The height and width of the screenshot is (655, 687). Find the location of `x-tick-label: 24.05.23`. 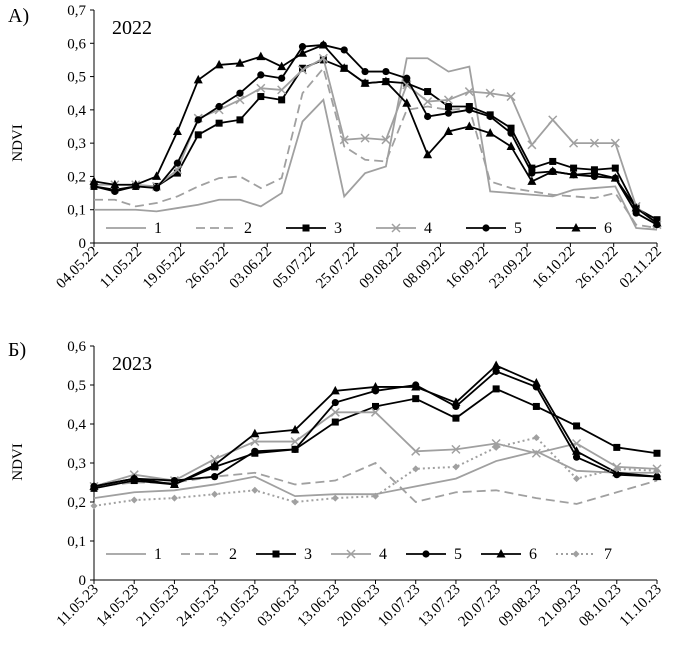

x-tick-label: 24.05.23 is located at coordinates (198, 606).